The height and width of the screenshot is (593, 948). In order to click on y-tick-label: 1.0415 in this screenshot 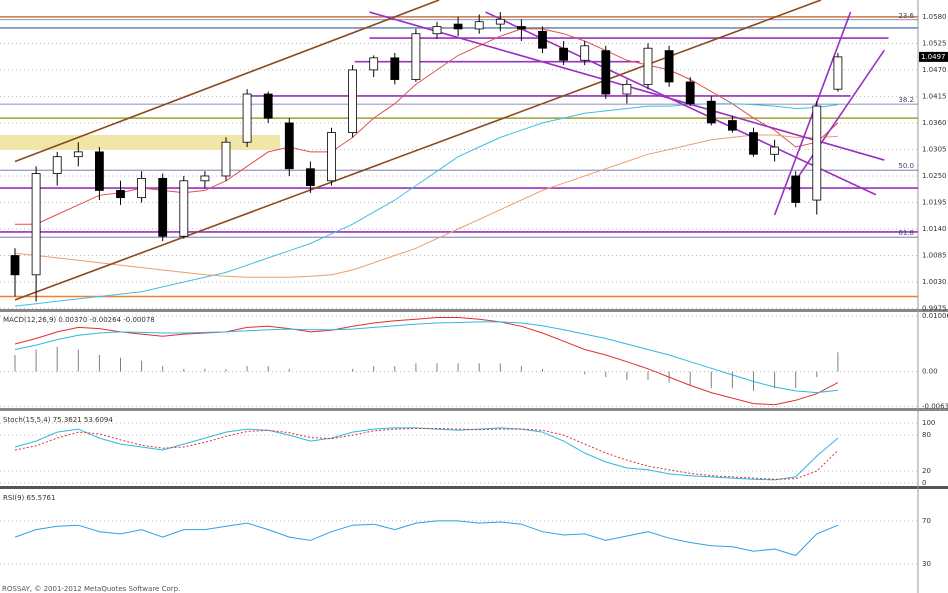, I will do `click(934, 96)`.